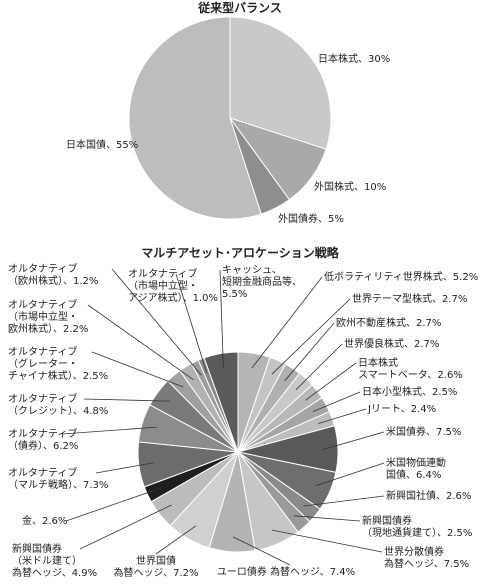 The image size is (500, 585). Describe the element at coordinates (416, 468) in the screenshot. I see `slice-label: 米国物価連動国債、6.4%` at that location.